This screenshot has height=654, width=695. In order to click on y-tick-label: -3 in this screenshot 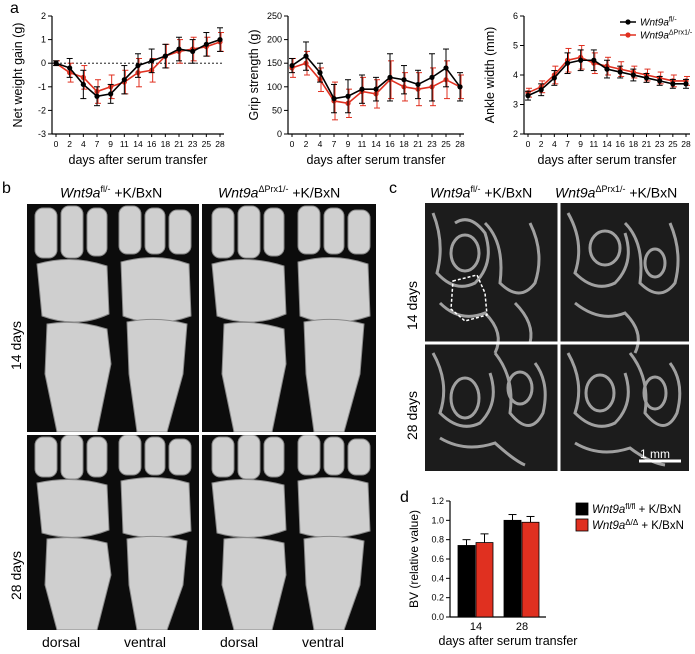, I will do `click(42, 134)`.